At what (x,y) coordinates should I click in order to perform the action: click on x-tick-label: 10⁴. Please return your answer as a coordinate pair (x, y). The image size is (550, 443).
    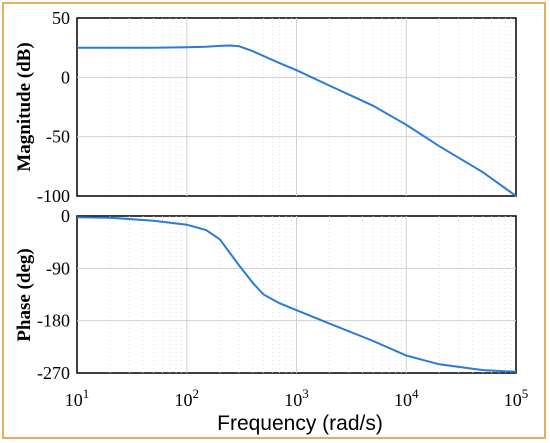
    Looking at the image, I should click on (406, 398).